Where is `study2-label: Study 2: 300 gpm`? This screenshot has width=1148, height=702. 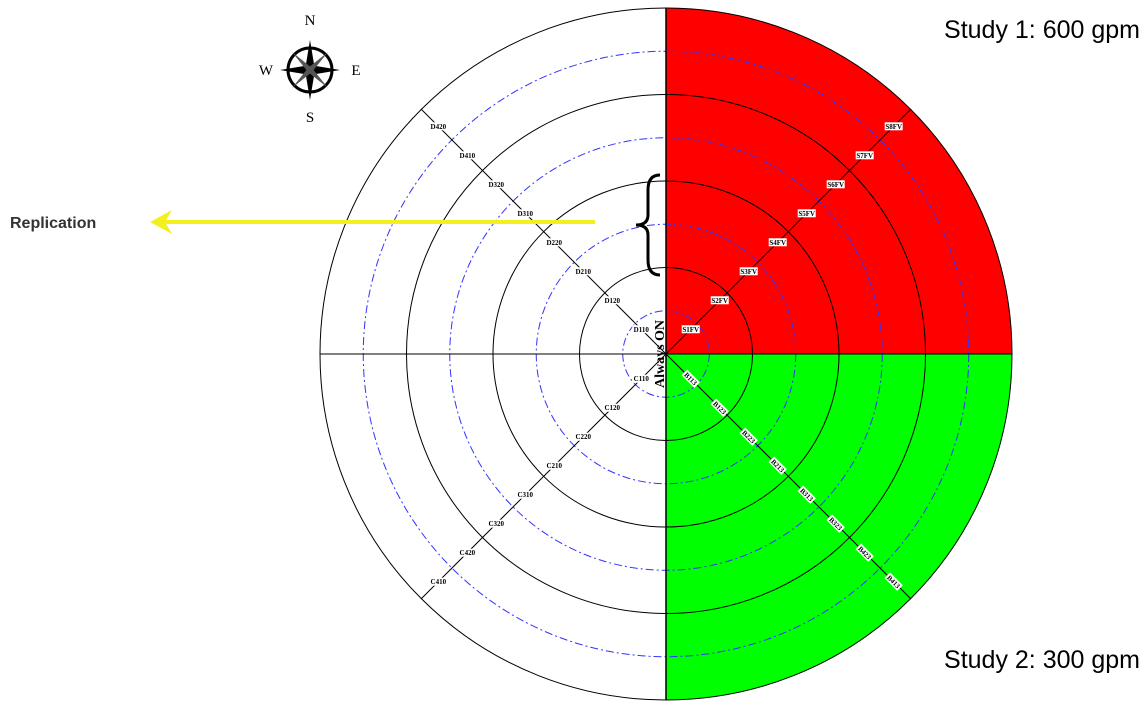 study2-label: Study 2: 300 gpm is located at coordinates (1042, 660).